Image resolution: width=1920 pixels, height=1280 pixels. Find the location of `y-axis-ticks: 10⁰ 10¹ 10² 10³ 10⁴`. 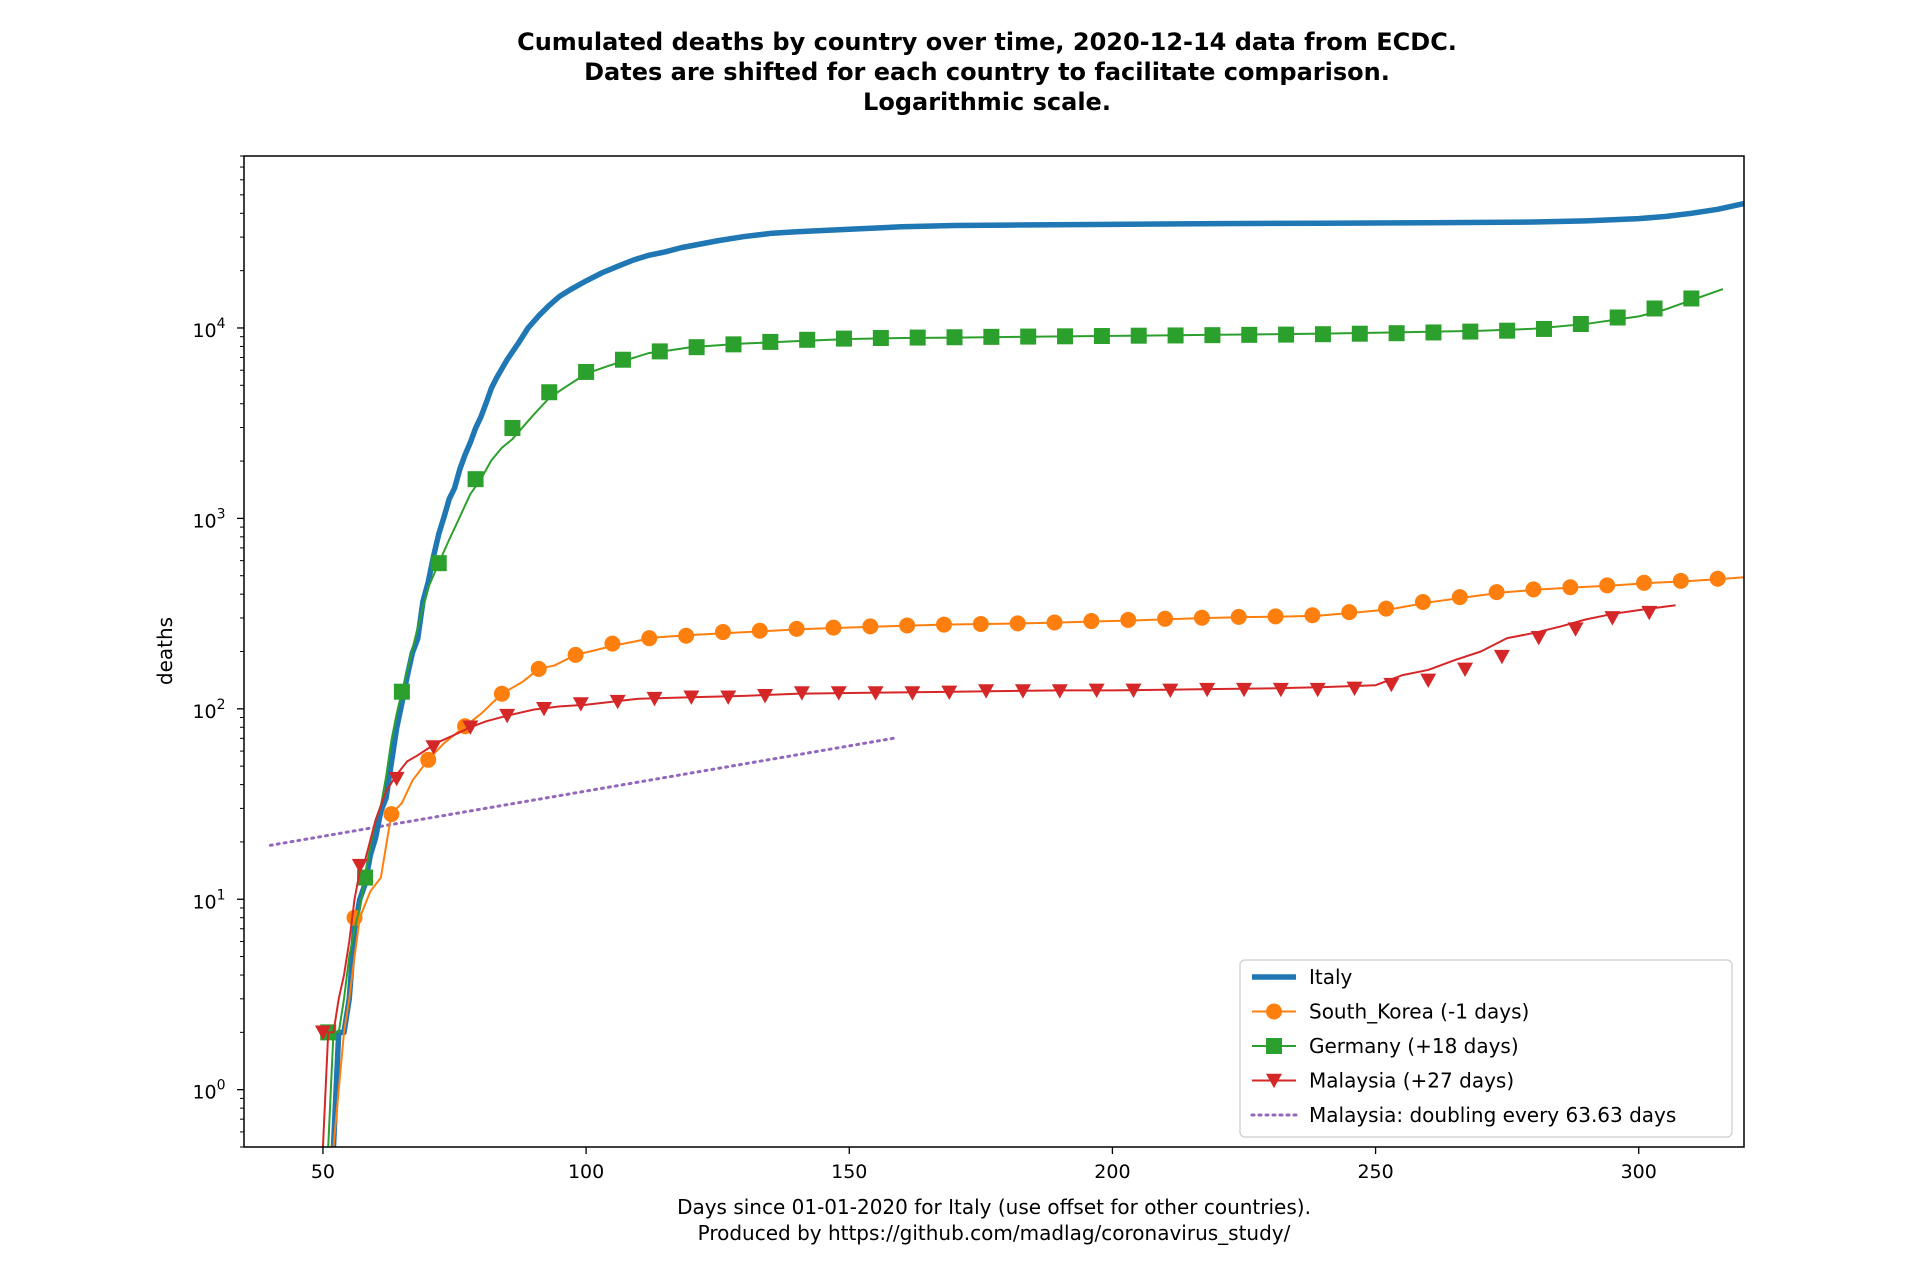

y-axis-ticks: 10⁰ 10¹ 10² 10³ 10⁴ is located at coordinates (218, 651).